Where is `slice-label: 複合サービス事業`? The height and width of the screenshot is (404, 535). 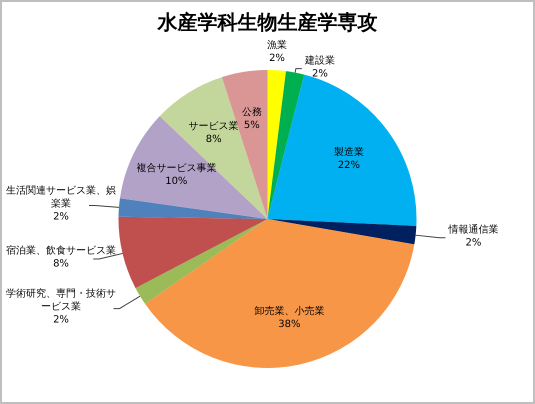 slice-label: 複合サービス事業 is located at coordinates (176, 168).